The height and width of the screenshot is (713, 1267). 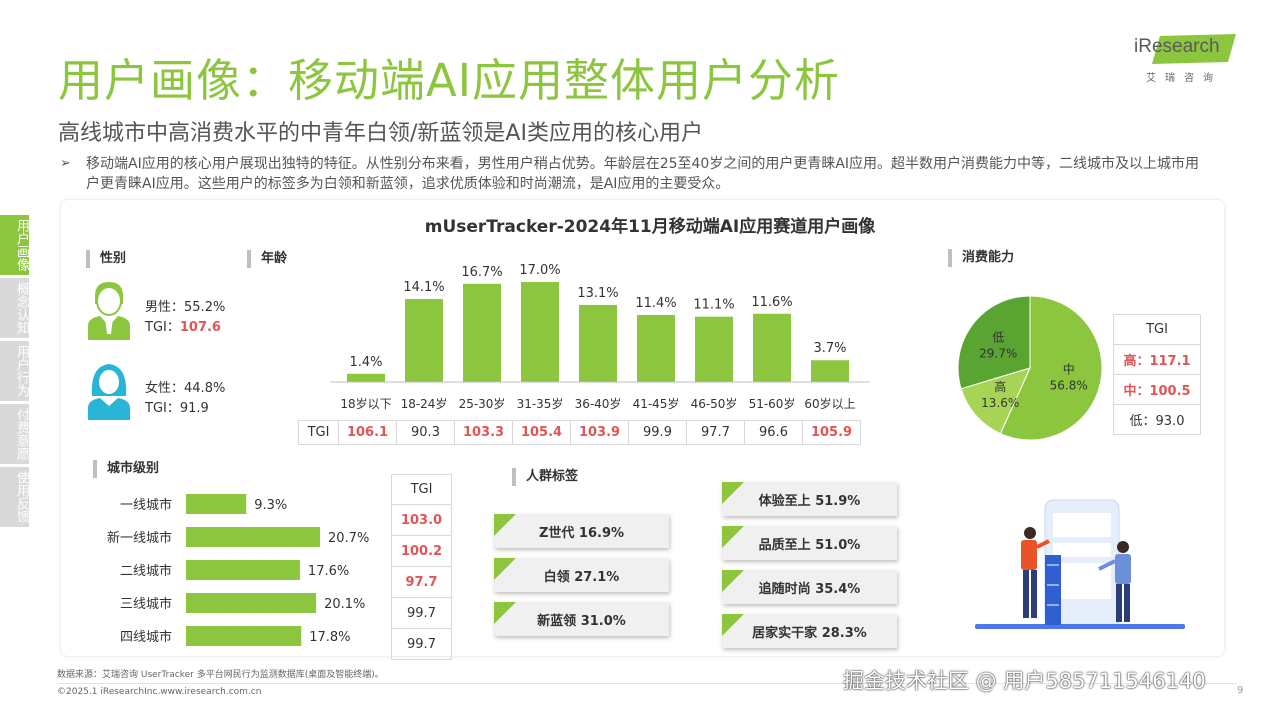 What do you see at coordinates (650, 227) in the screenshot?
I see `chart-title: mUserTracker-2024年11月移动端AI应用赛道用户画像` at bounding box center [650, 227].